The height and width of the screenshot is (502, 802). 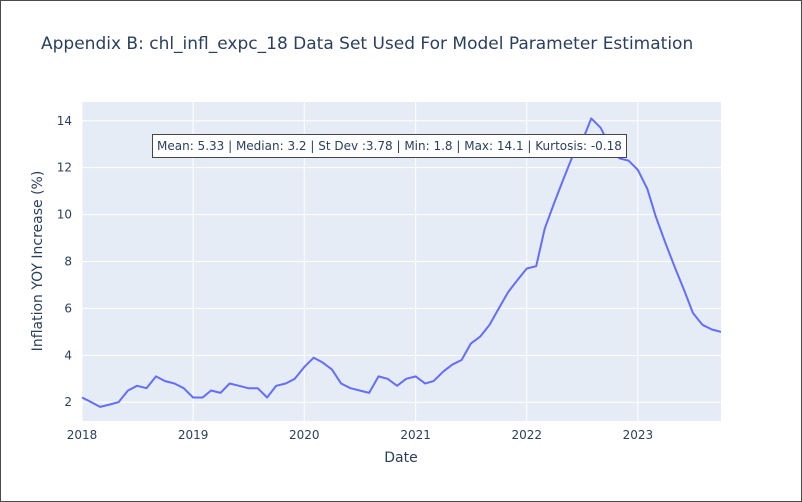 I want to click on y-tick-label: 14, so click(x=64, y=121).